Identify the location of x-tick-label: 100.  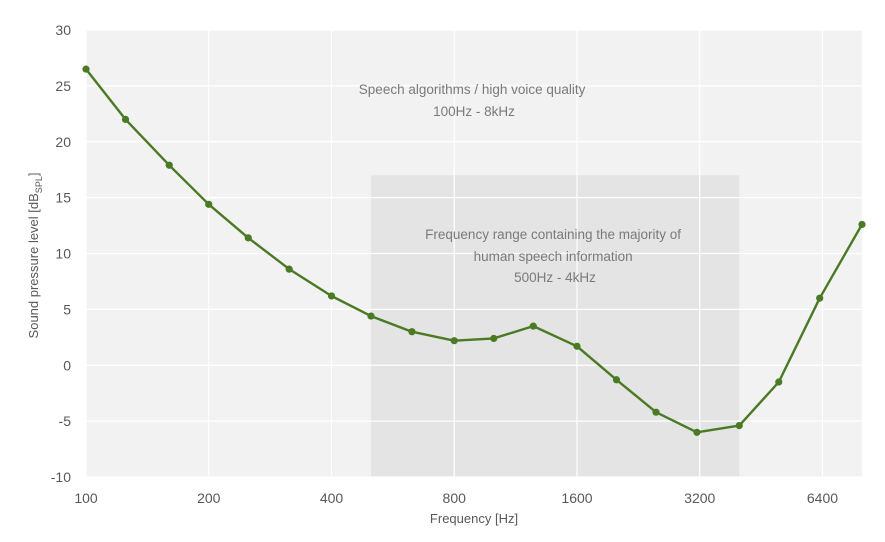
(86, 498).